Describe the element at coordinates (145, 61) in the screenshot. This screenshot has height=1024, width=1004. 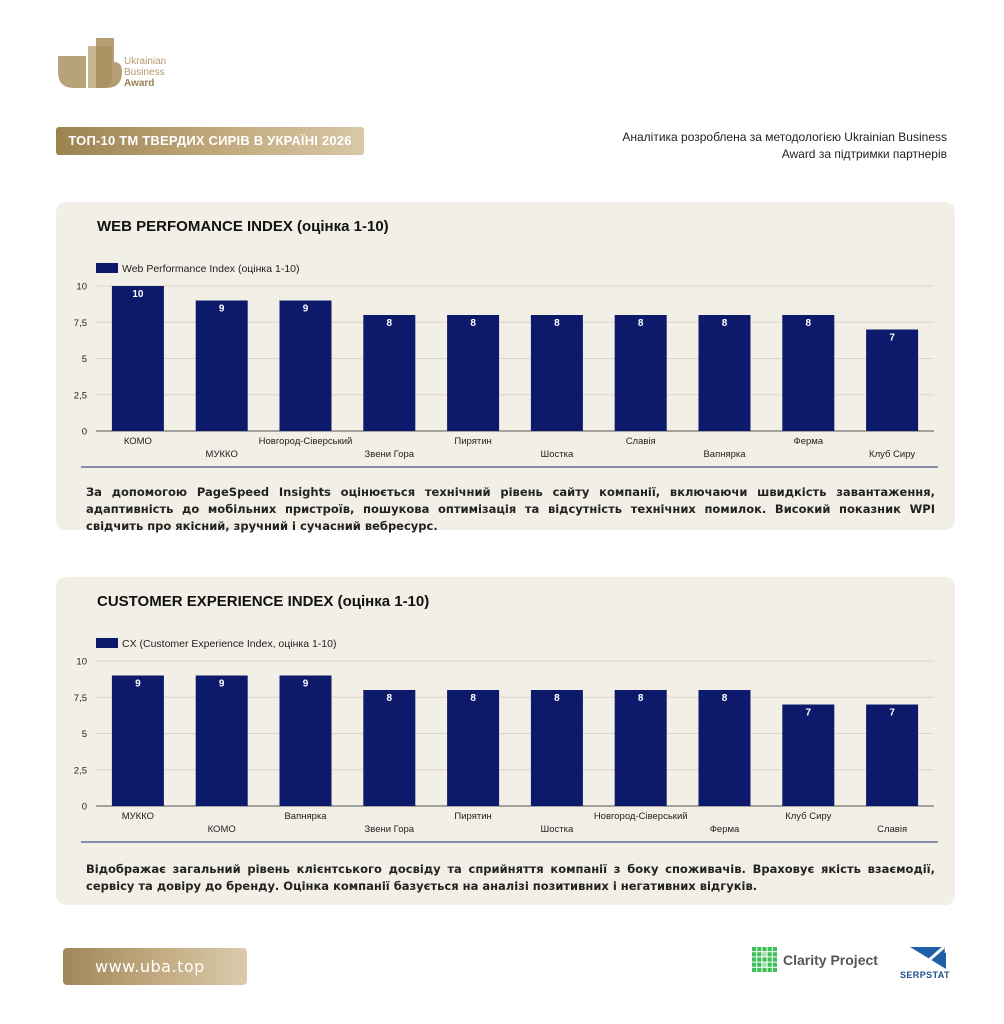
I see `logo-line: Ukrainian` at that location.